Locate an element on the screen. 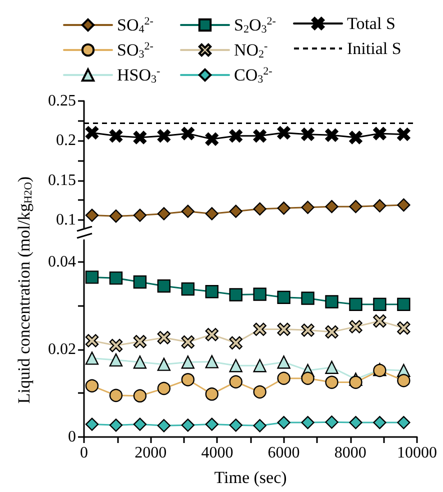 The width and height of the screenshot is (443, 492). y-tick-label: 0.2 is located at coordinates (66, 141).